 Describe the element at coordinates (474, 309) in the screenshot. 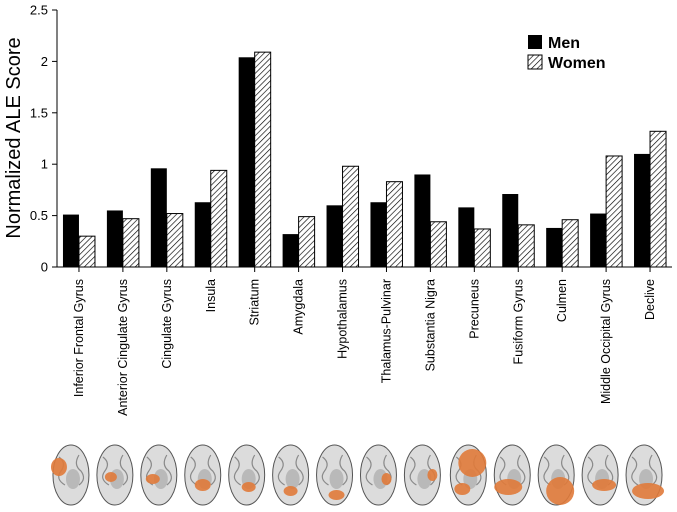

I see `category-label: Precuneus` at that location.